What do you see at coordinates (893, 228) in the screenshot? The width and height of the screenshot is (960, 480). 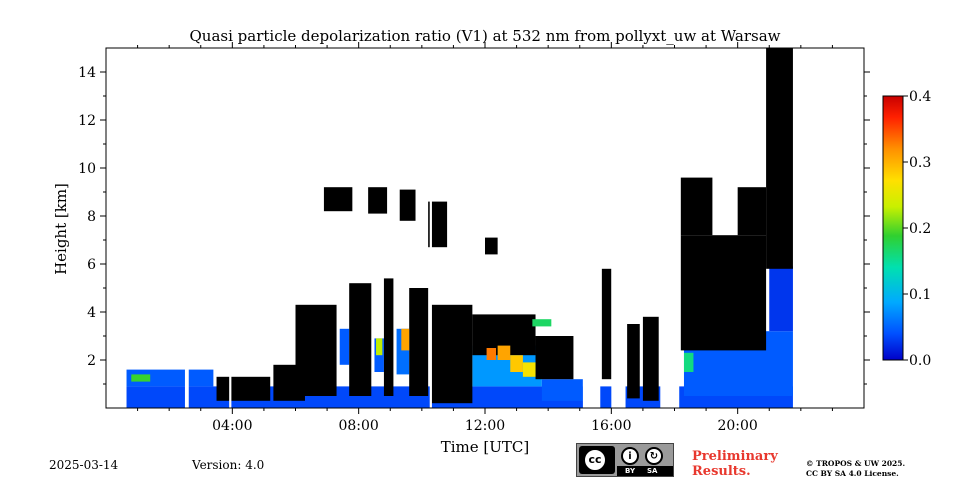 I see `colorbar` at bounding box center [893, 228].